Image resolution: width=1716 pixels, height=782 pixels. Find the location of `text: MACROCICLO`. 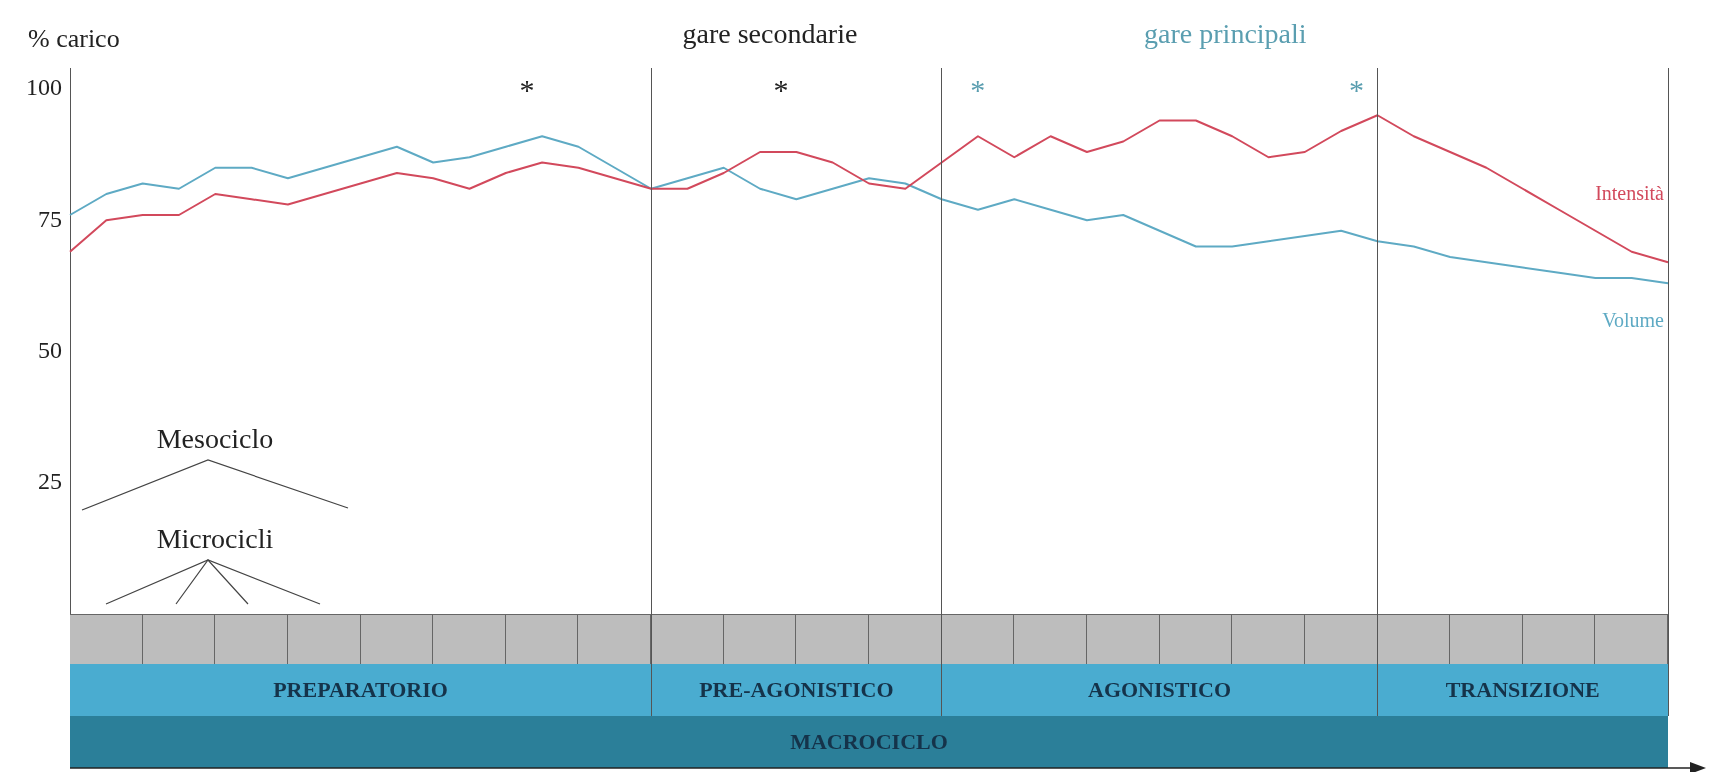

text: MACROCICLO is located at coordinates (869, 742).